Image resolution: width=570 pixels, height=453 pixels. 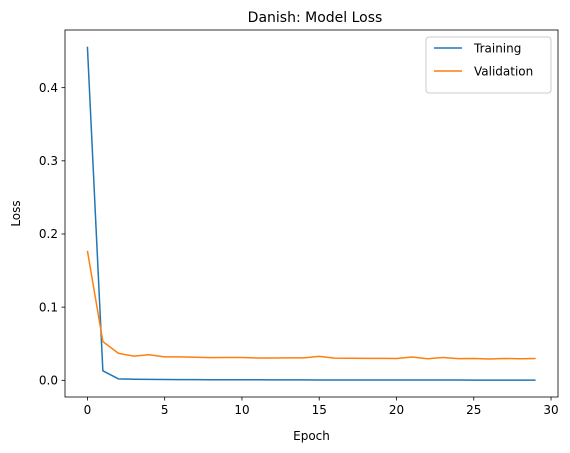 I want to click on y-axis-ticks: 0.0 0.1 0.2 0.3 0.4, so click(x=52, y=234).